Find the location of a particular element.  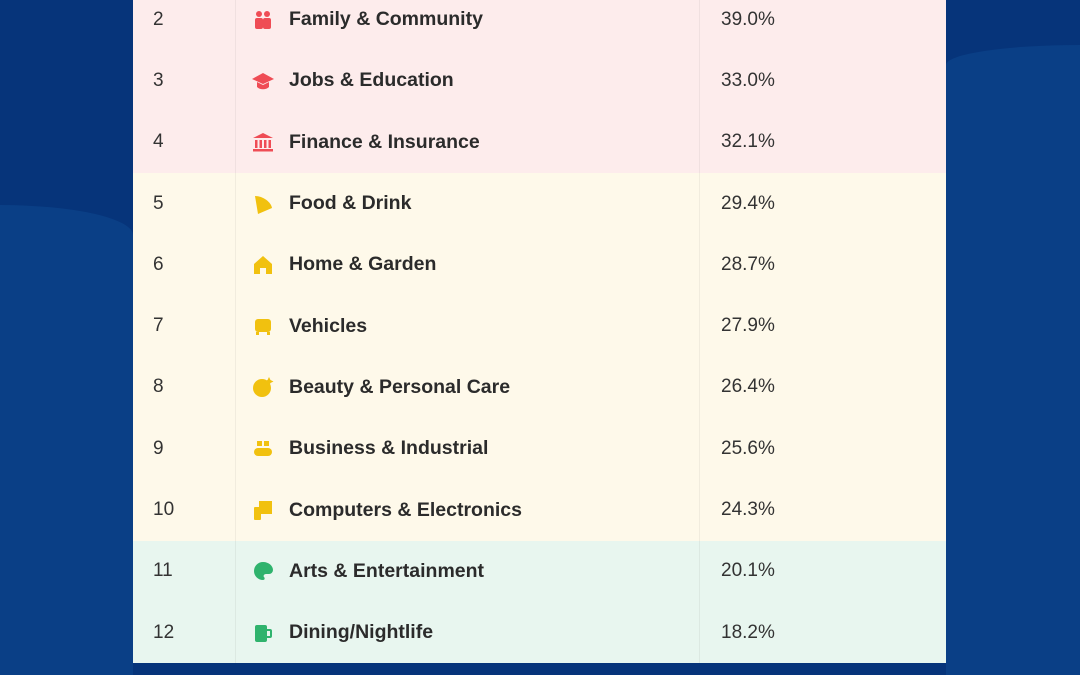

category-cell: Arts & Entertainment is located at coordinates (468, 571).